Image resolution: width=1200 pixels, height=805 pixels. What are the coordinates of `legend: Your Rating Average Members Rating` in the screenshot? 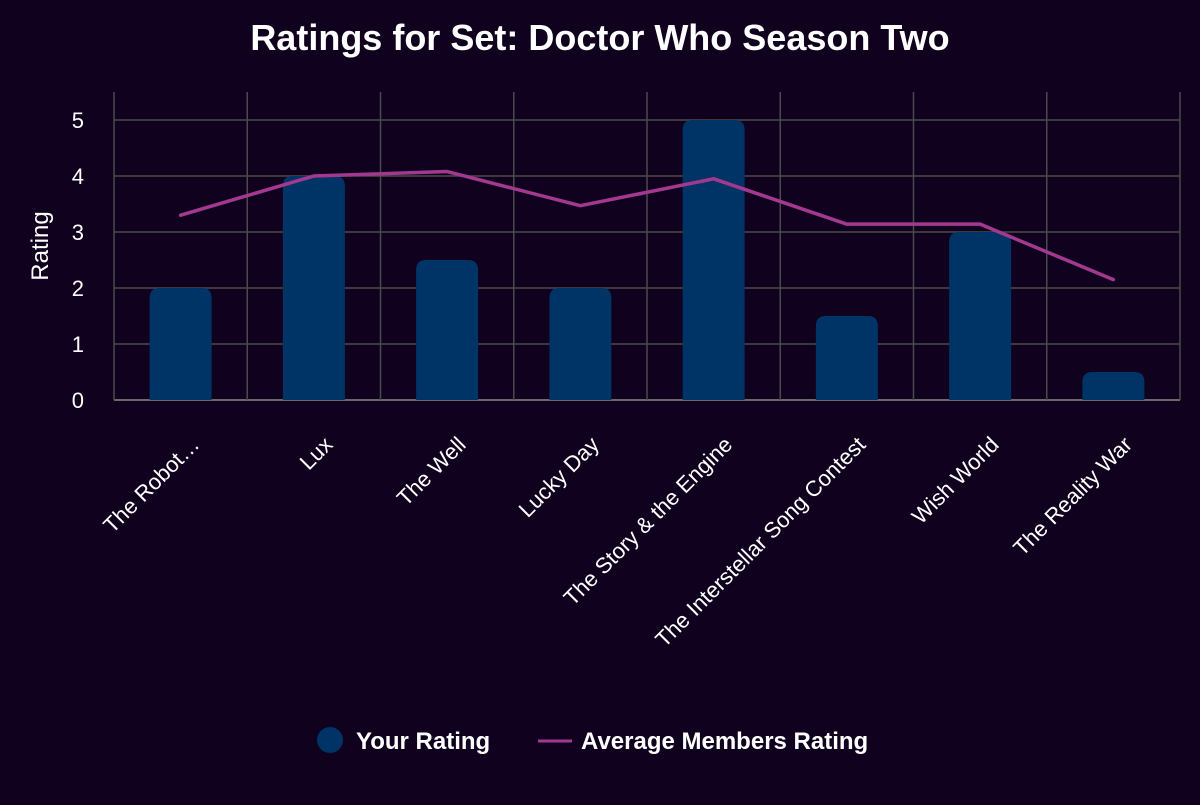 It's located at (592, 741).